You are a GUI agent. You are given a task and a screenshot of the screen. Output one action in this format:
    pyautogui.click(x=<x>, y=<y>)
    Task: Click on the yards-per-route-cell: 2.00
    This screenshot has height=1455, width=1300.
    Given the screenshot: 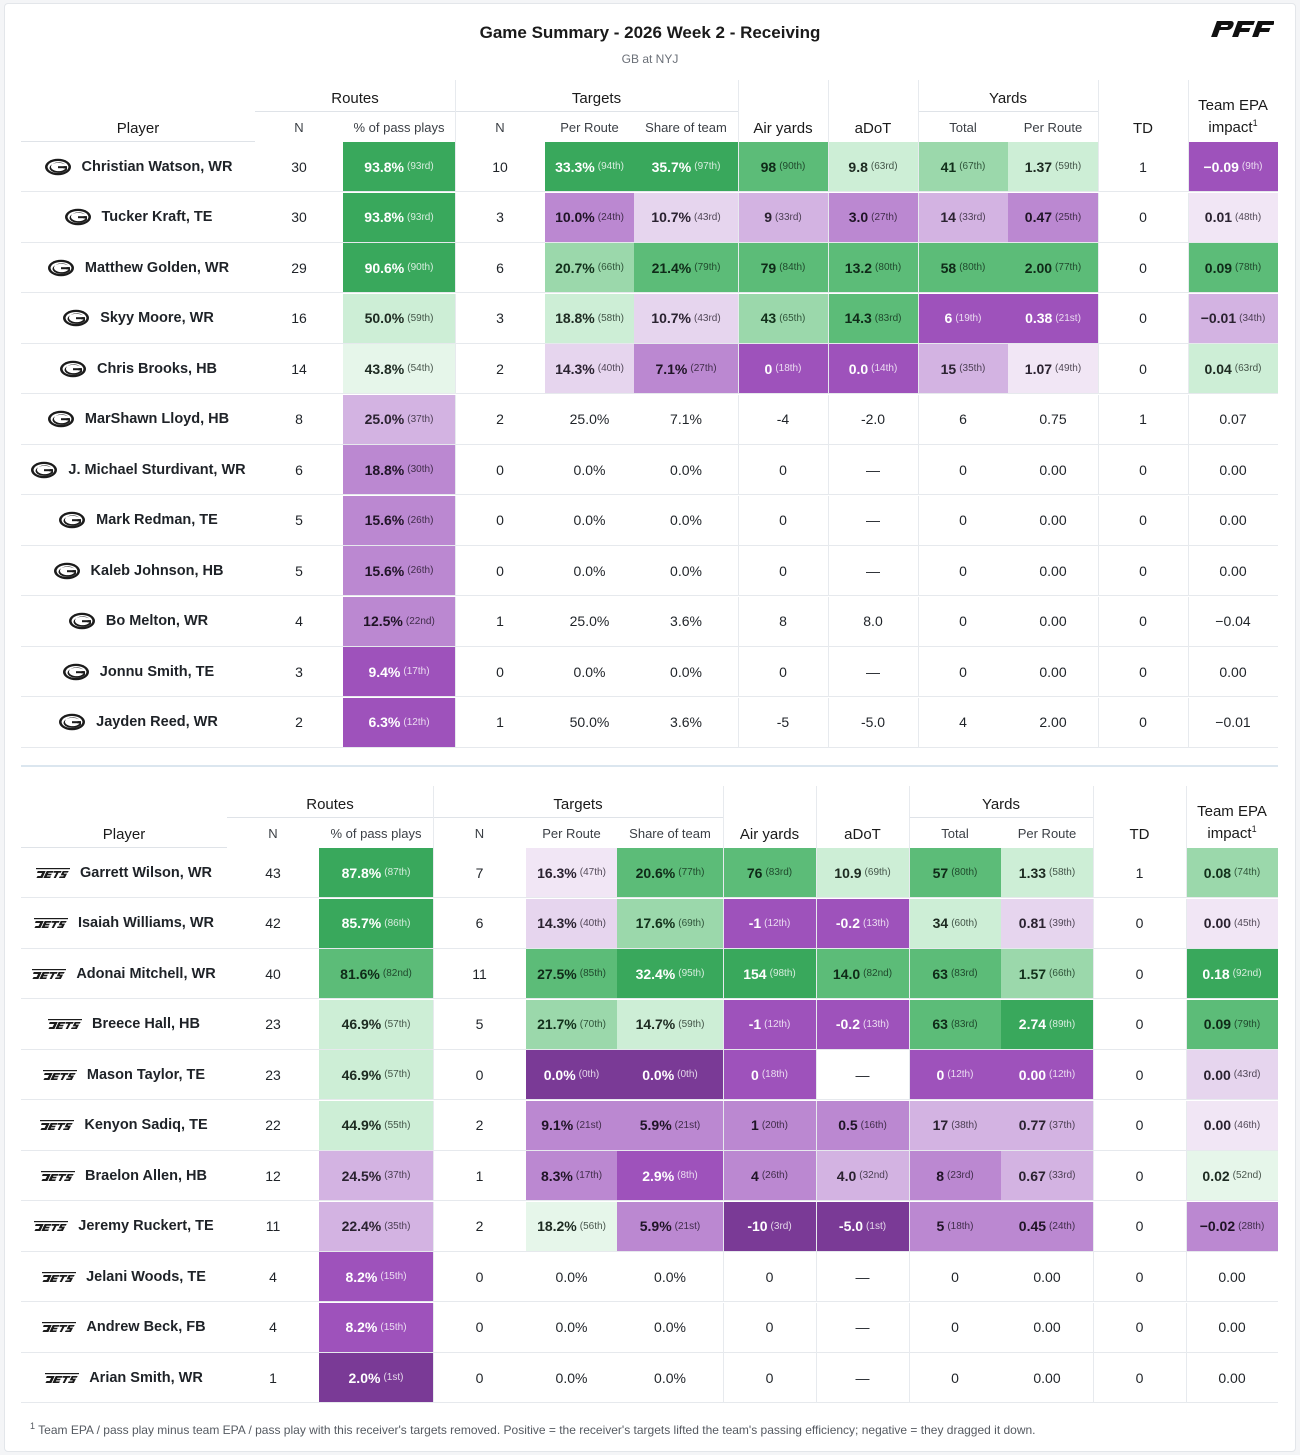 What is the action you would take?
    pyautogui.click(x=1053, y=722)
    